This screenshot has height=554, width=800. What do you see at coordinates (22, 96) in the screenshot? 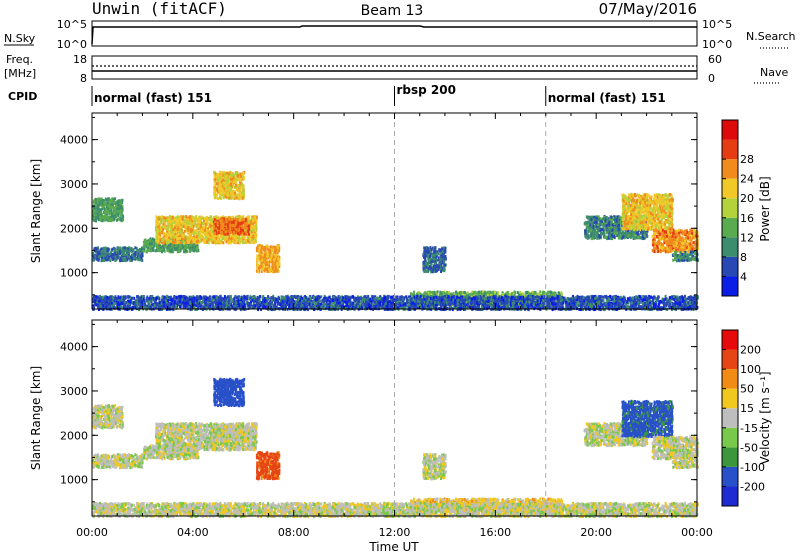
I see `cpid-label: CPID` at bounding box center [22, 96].